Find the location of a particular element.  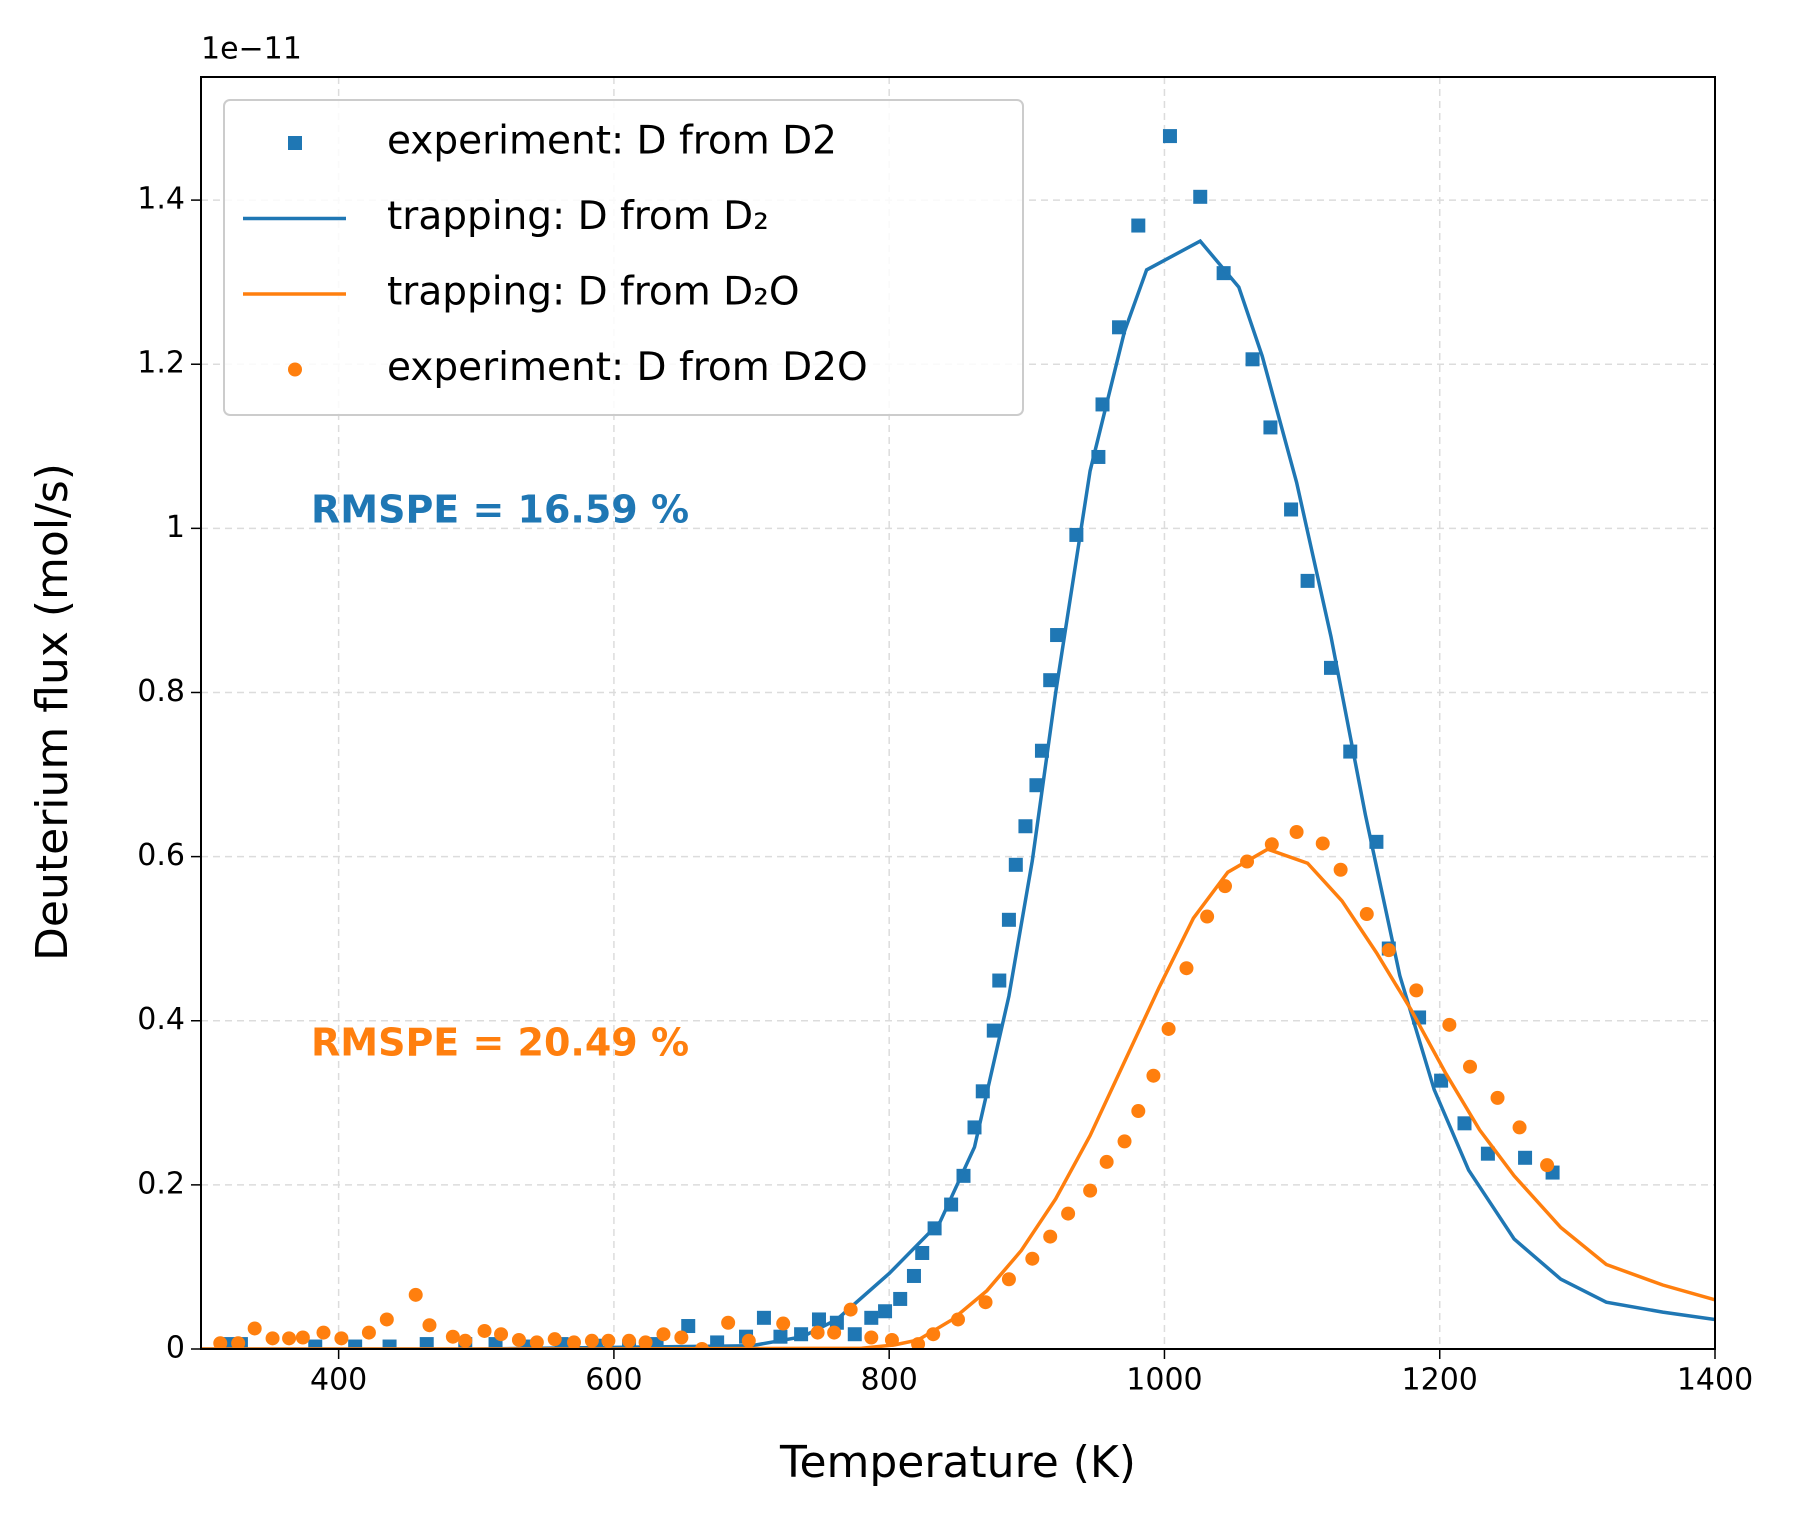

y-tick-label: 1.2 is located at coordinates (161, 363).